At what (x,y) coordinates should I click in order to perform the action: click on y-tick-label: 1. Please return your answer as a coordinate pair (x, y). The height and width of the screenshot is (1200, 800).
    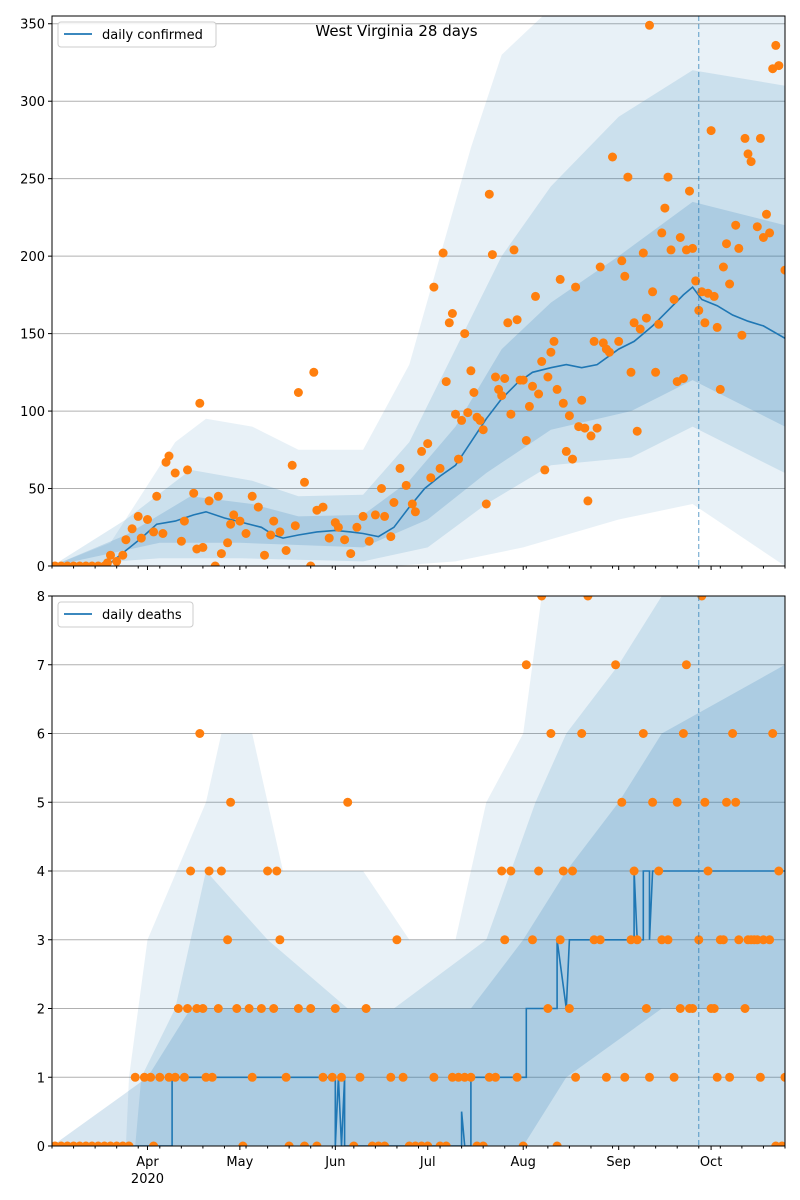
    Looking at the image, I should click on (41, 1078).